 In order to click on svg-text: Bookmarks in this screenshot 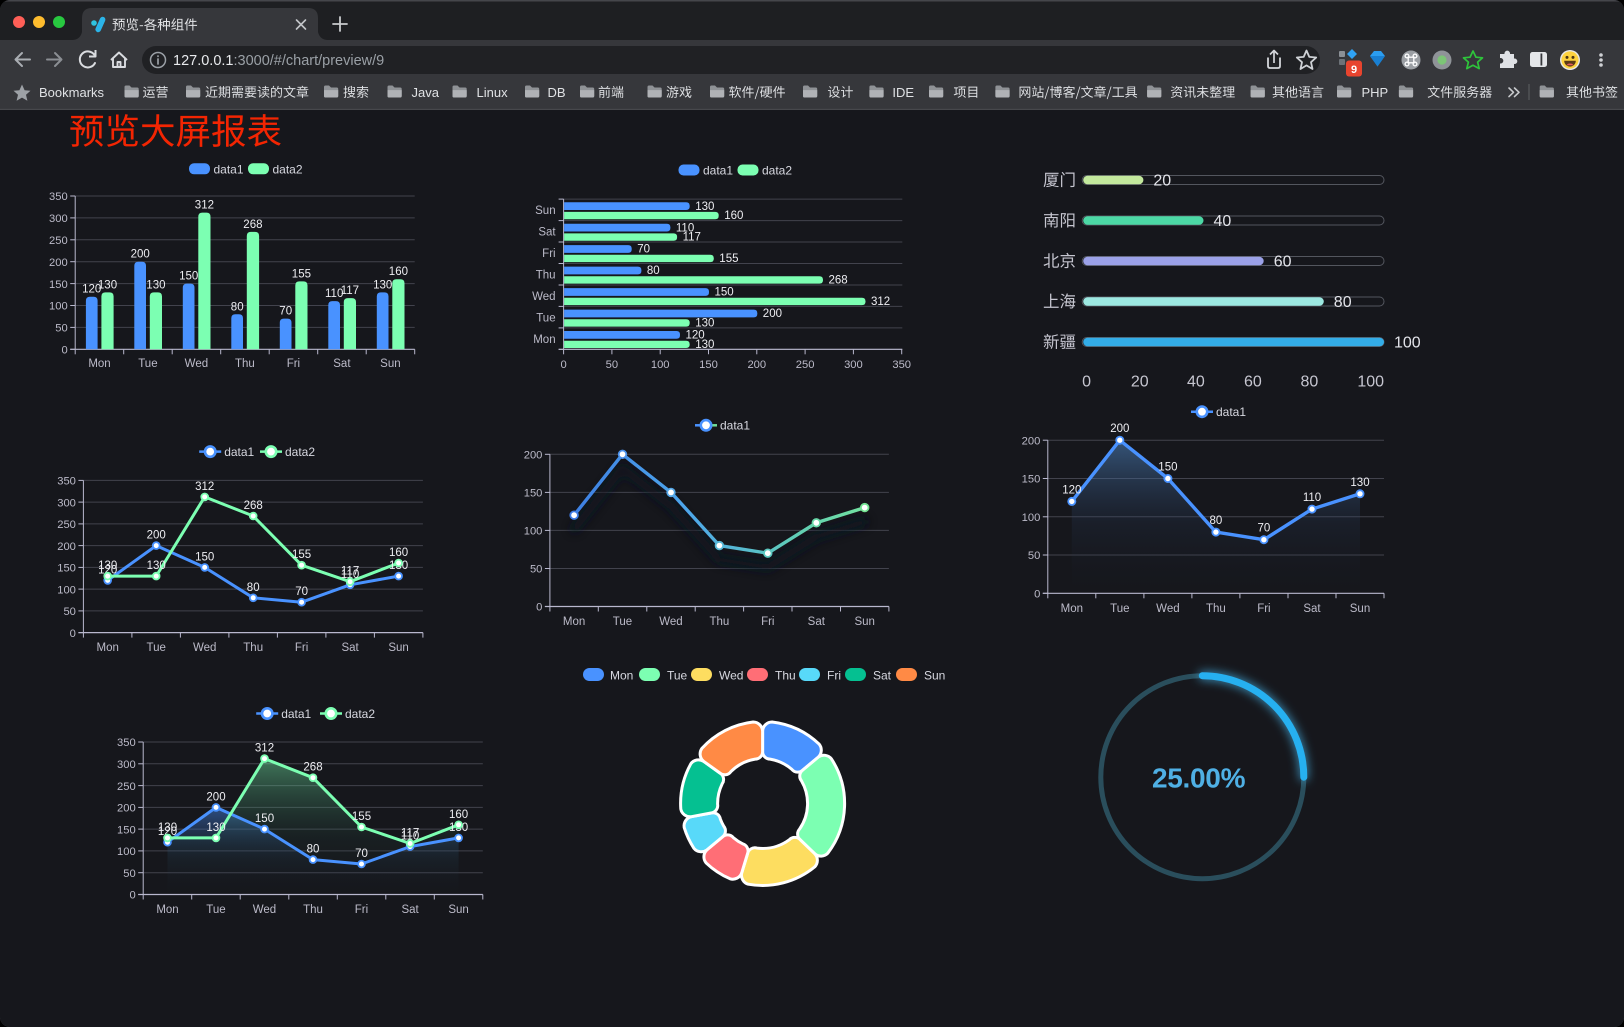, I will do `click(72, 92)`.